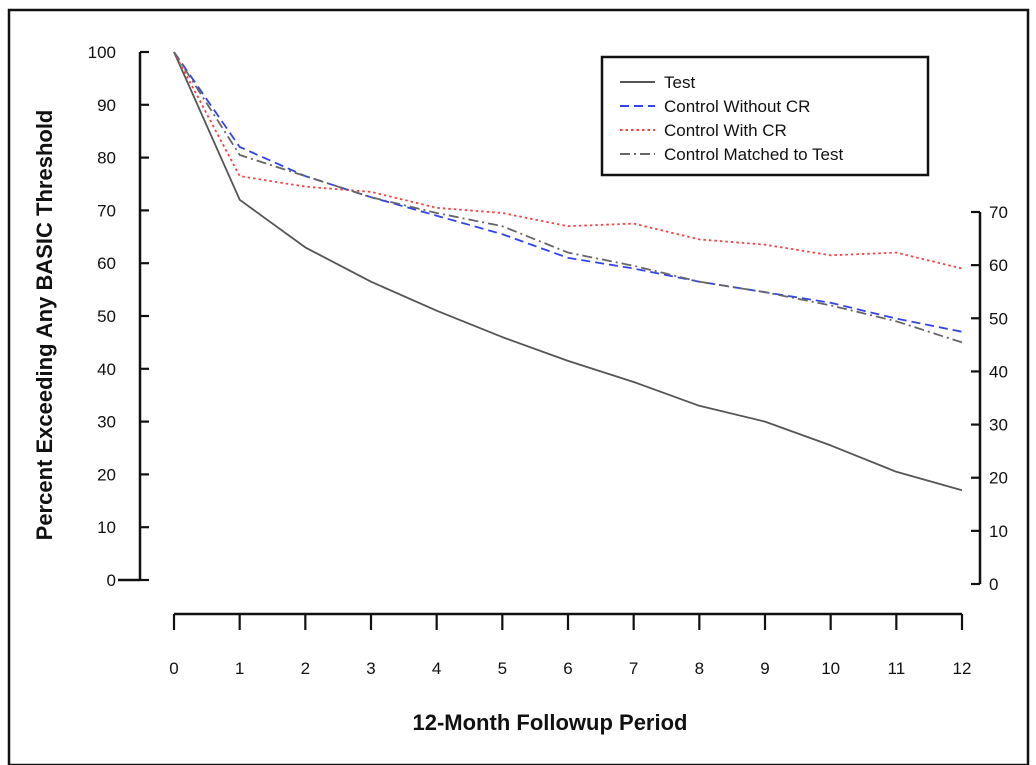  I want to click on x-tick-label: 9, so click(764, 668).